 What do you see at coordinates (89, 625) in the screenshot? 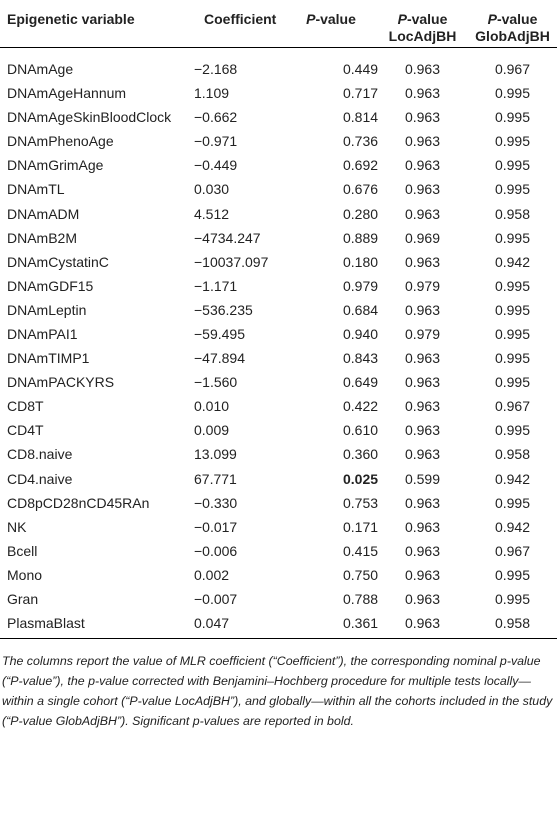
I see `cell-variable: PlasmaBlast` at bounding box center [89, 625].